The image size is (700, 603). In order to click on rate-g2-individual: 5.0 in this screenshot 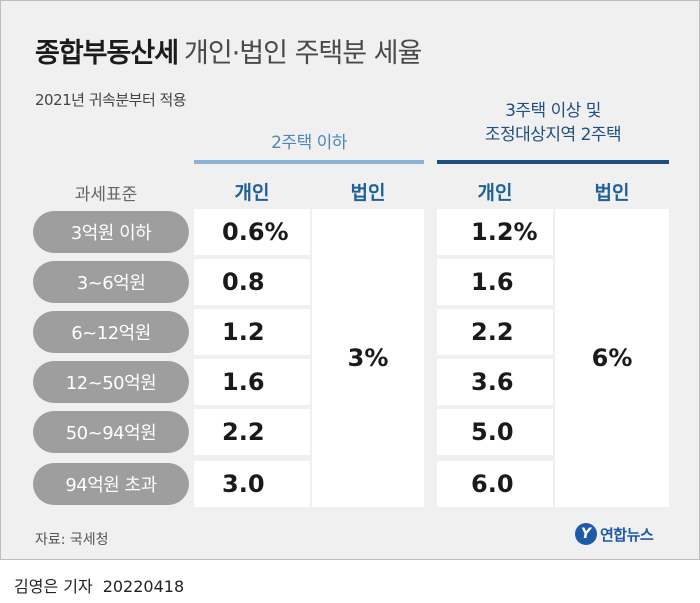, I will do `click(495, 432)`.